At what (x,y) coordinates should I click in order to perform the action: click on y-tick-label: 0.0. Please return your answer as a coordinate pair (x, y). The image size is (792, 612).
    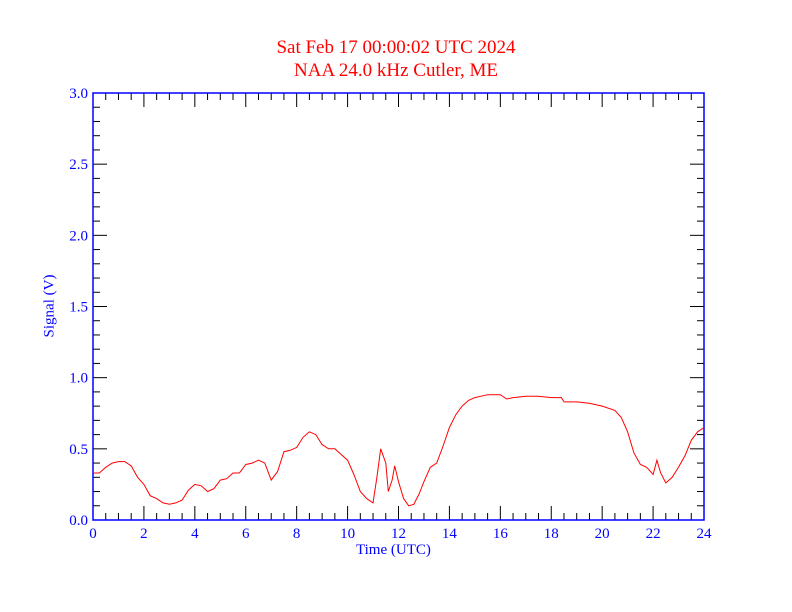
    Looking at the image, I should click on (78, 521).